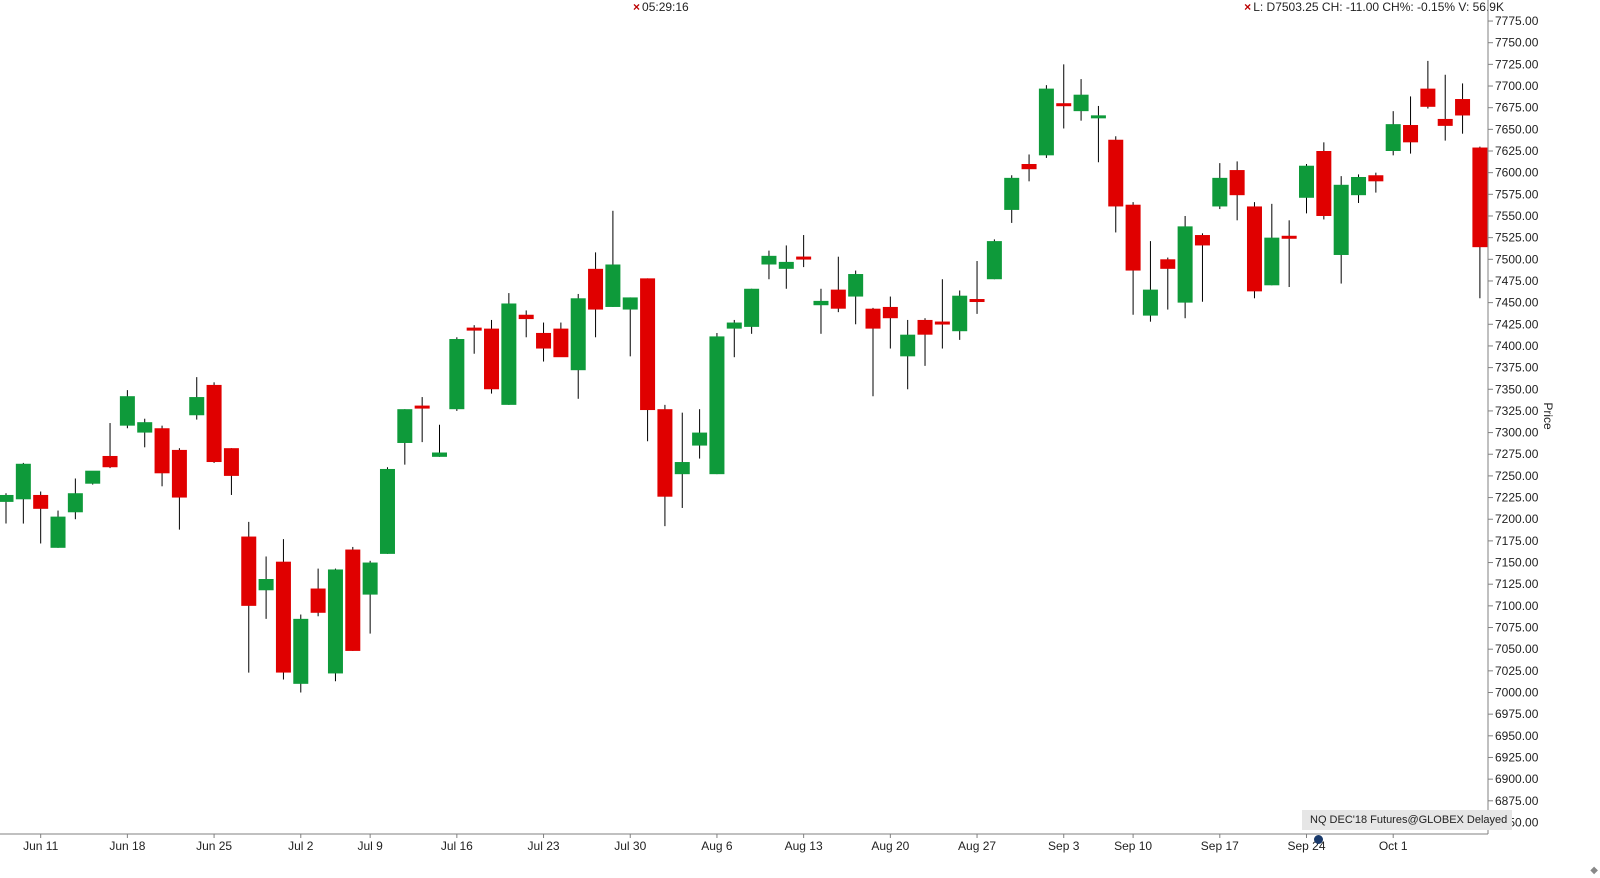  I want to click on y-tick-label: 7725.00, so click(1517, 64).